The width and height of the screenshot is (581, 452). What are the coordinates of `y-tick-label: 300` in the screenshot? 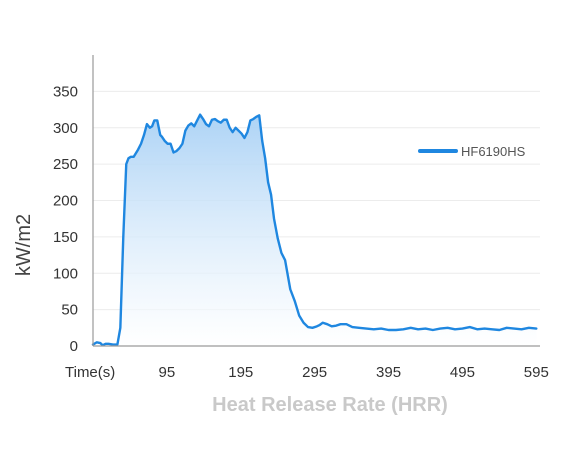 It's located at (65, 128).